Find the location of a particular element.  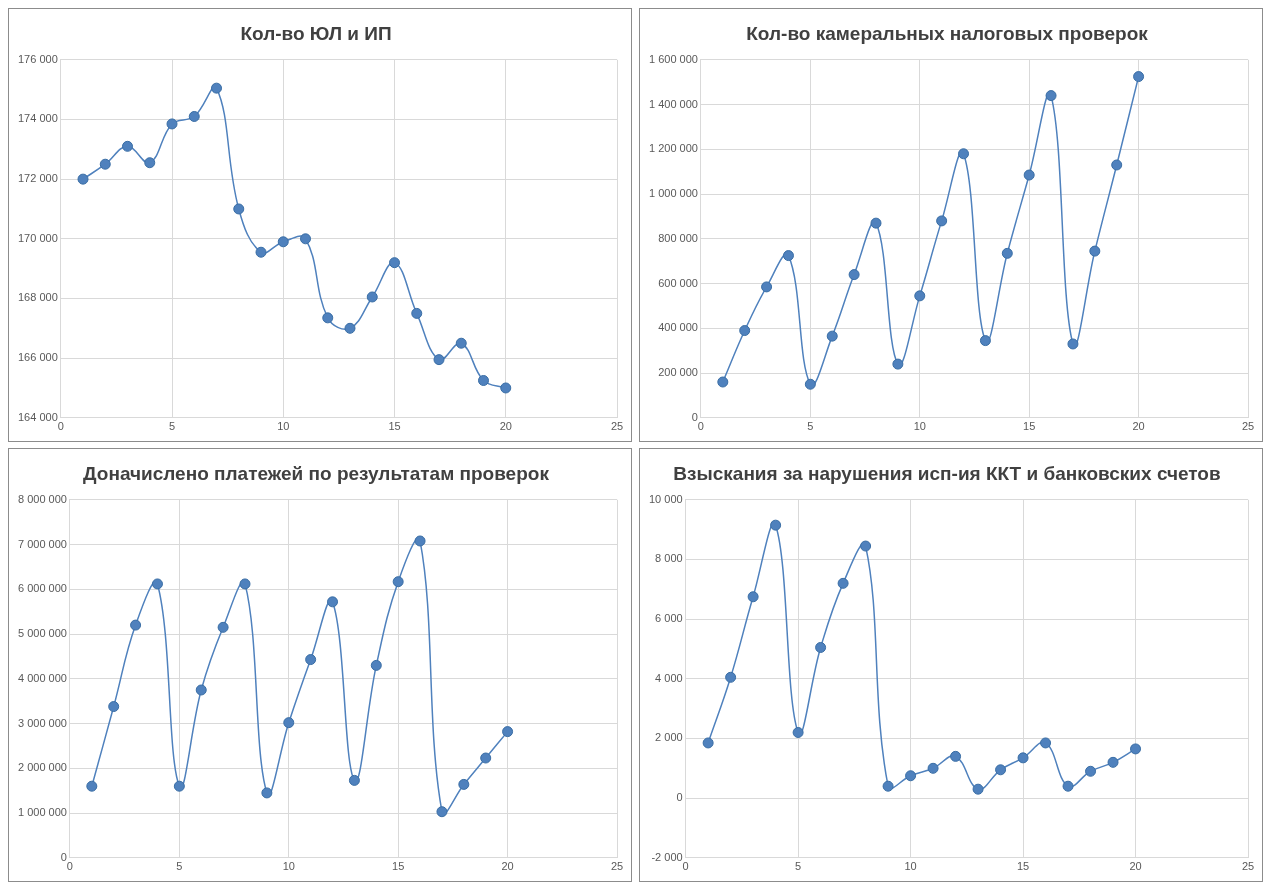

y-tick-label: 10 000 is located at coordinates (665, 498).